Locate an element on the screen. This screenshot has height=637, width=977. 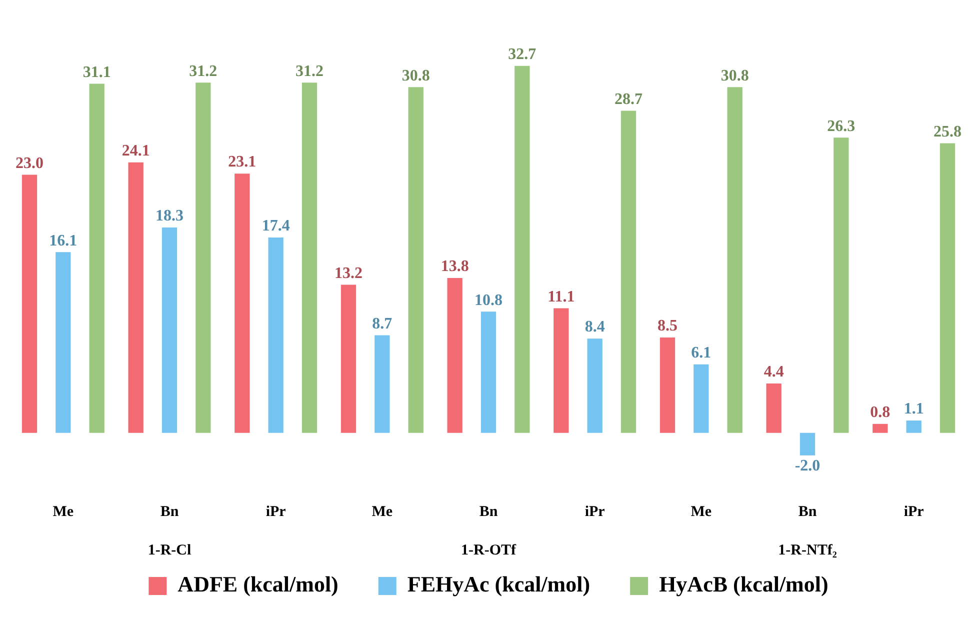
data-label: 16.1 is located at coordinates (63, 241).